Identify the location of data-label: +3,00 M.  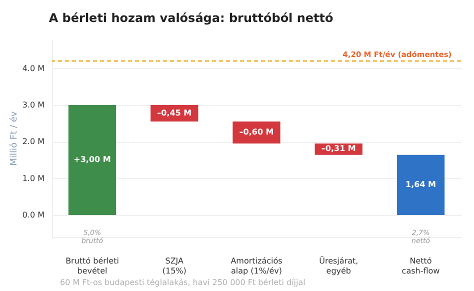
(92, 159).